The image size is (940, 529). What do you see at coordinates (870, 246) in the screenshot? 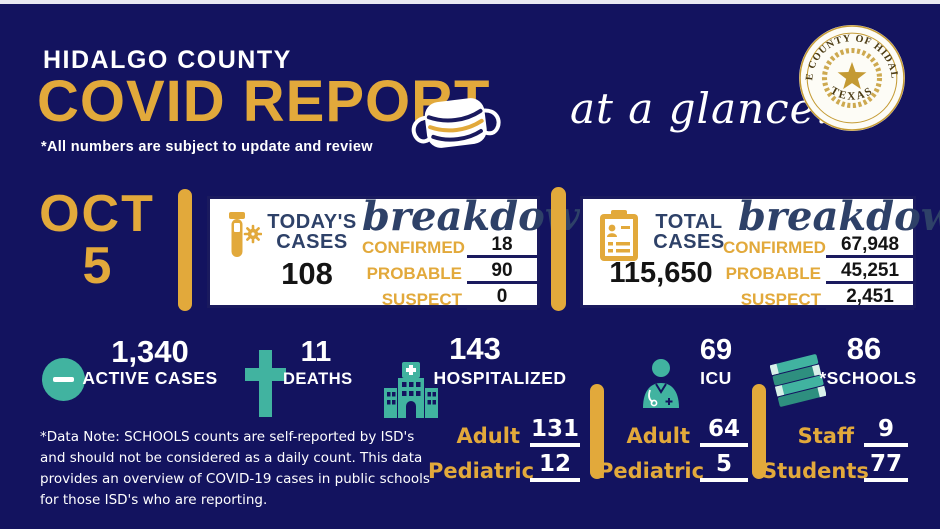
I see `breakdown-value: 67,948` at bounding box center [870, 246].